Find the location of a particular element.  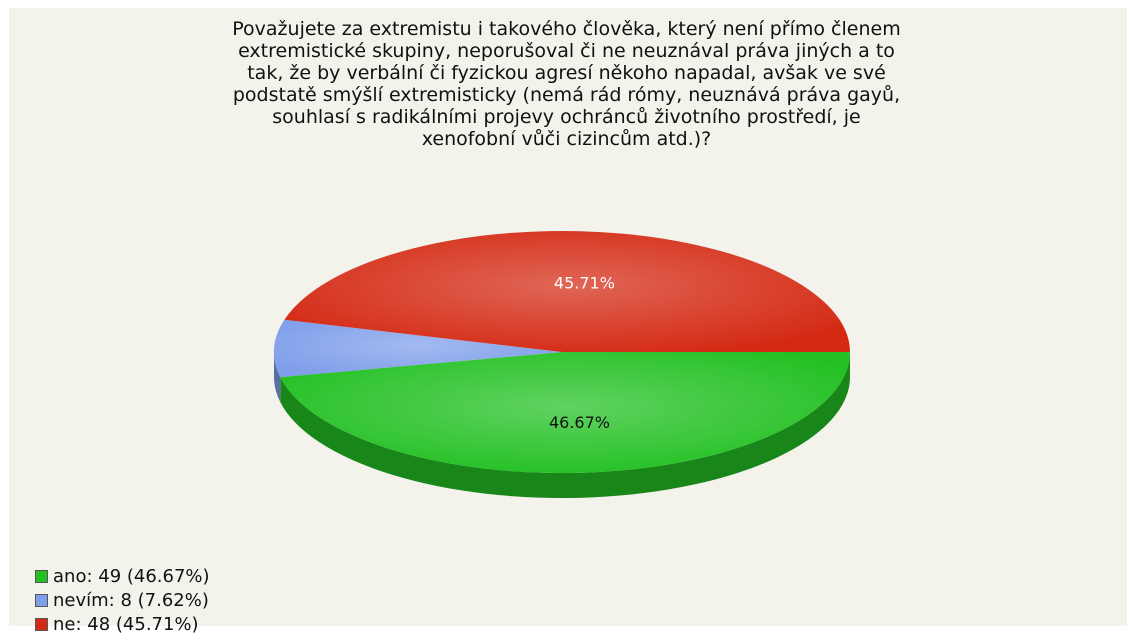

pie-slice-nevím is located at coordinates (417, 348).